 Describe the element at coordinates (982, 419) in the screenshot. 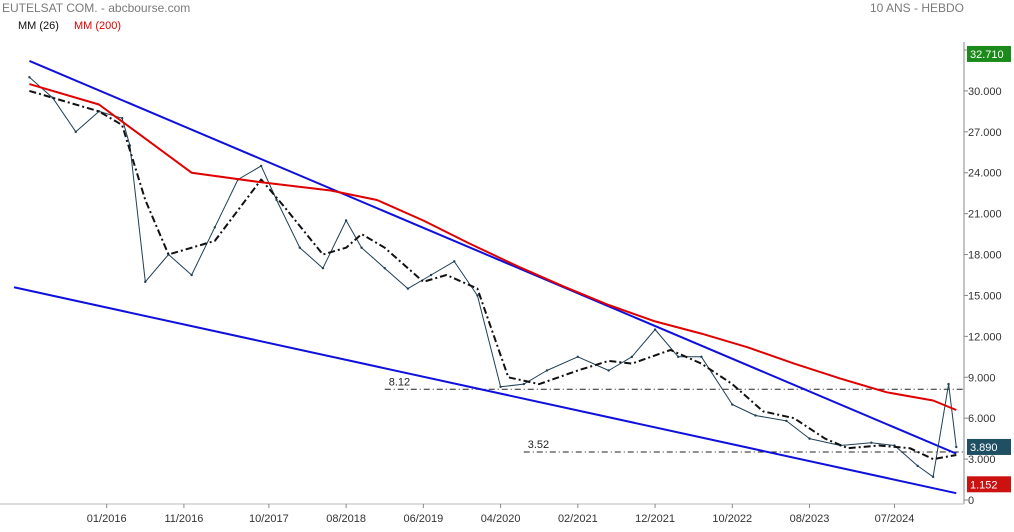

I see `y-tick-label: 6.000` at that location.